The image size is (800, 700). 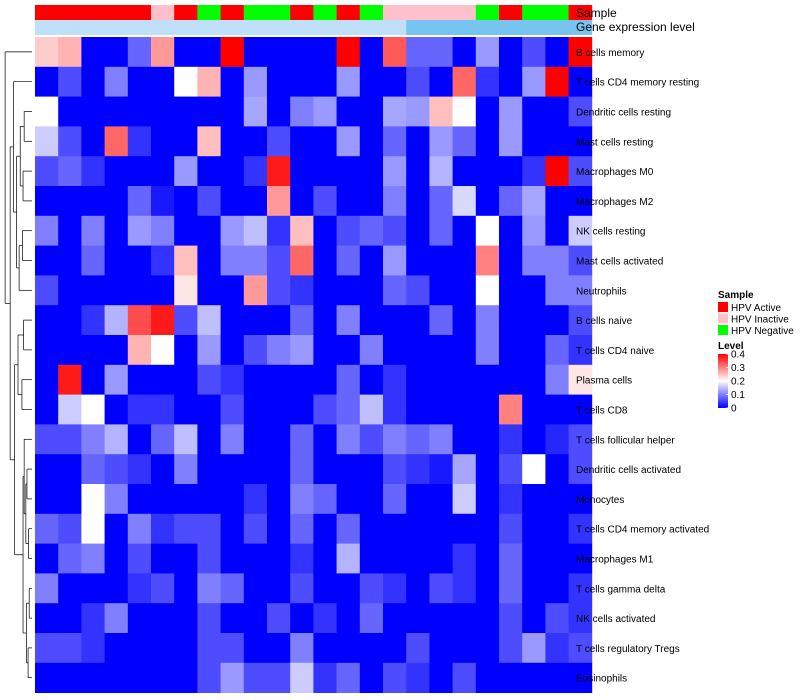 What do you see at coordinates (600, 500) in the screenshot?
I see `row-label-monocytes: Monocytes` at bounding box center [600, 500].